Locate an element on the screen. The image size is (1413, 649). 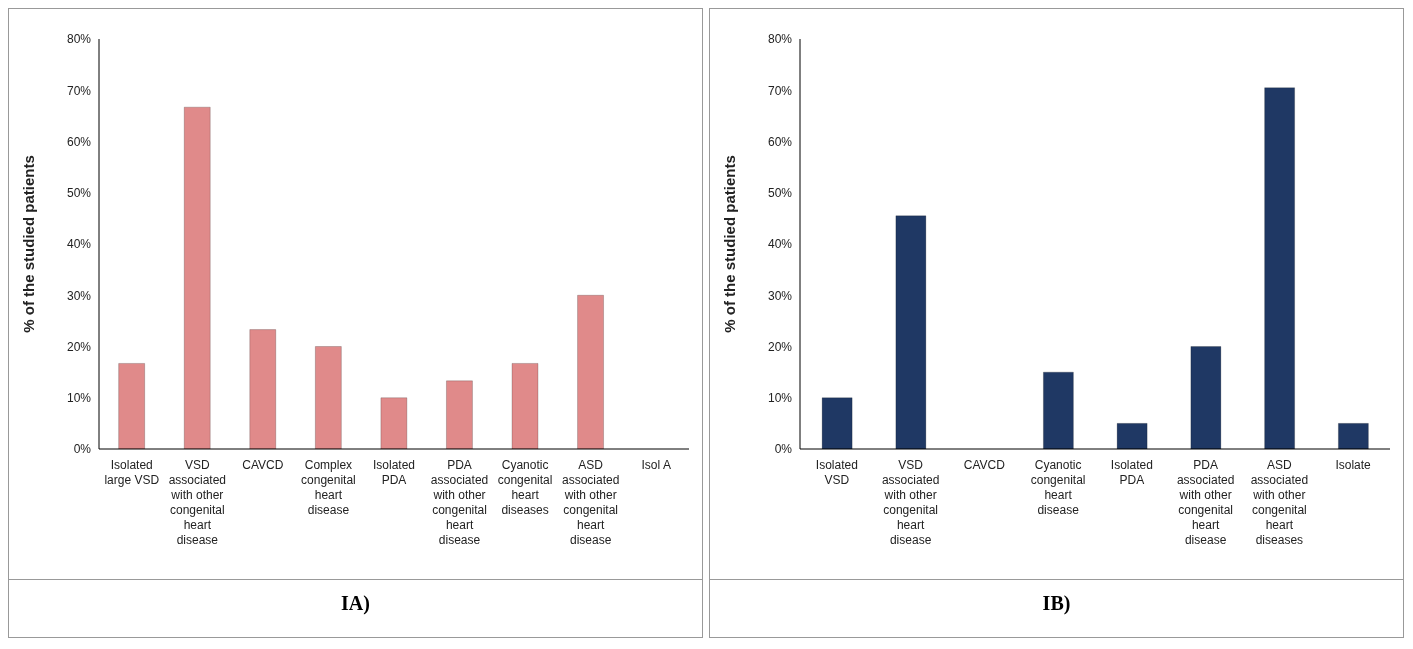
x-tick-label: Cyanotic congenital heart diseases is located at coordinates (525, 487).